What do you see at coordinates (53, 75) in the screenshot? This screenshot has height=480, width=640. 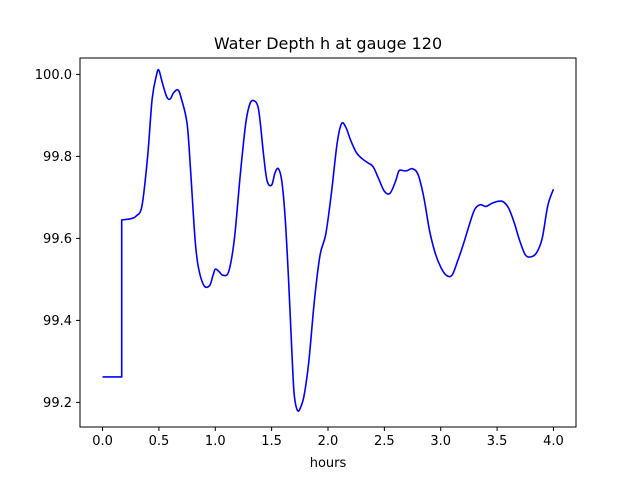 I see `y-tick-label: 100.0` at bounding box center [53, 75].